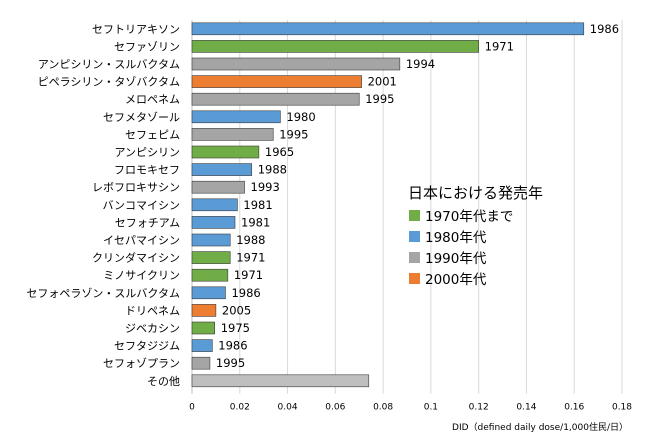 The image size is (669, 438). What do you see at coordinates (109, 82) in the screenshot?
I see `category-label: ピペラシリン・タゾバクタム` at bounding box center [109, 82].